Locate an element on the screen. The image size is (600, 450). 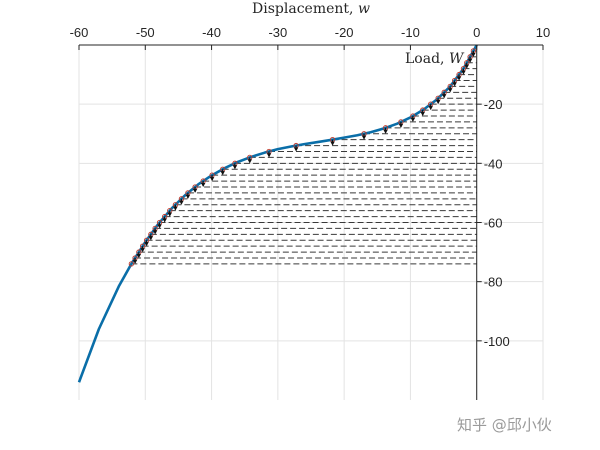
y-ticks: -20 -40 -60 -80 -100 is located at coordinates (493, 223).